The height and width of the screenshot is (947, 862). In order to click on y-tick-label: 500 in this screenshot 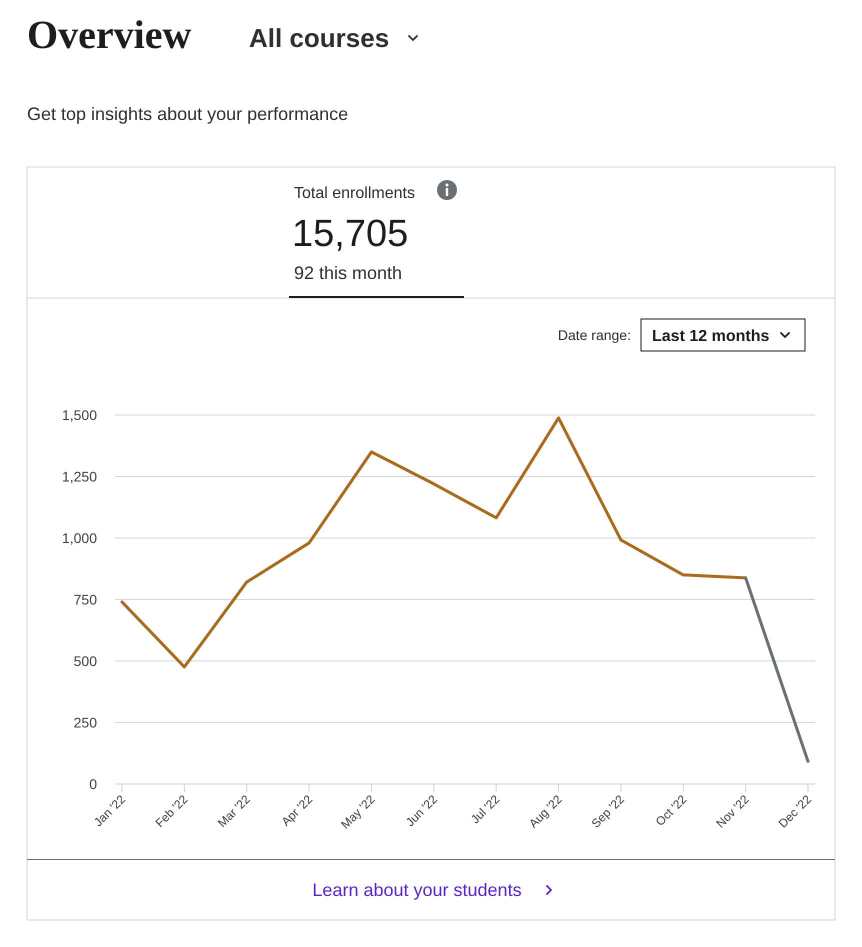, I will do `click(86, 660)`.